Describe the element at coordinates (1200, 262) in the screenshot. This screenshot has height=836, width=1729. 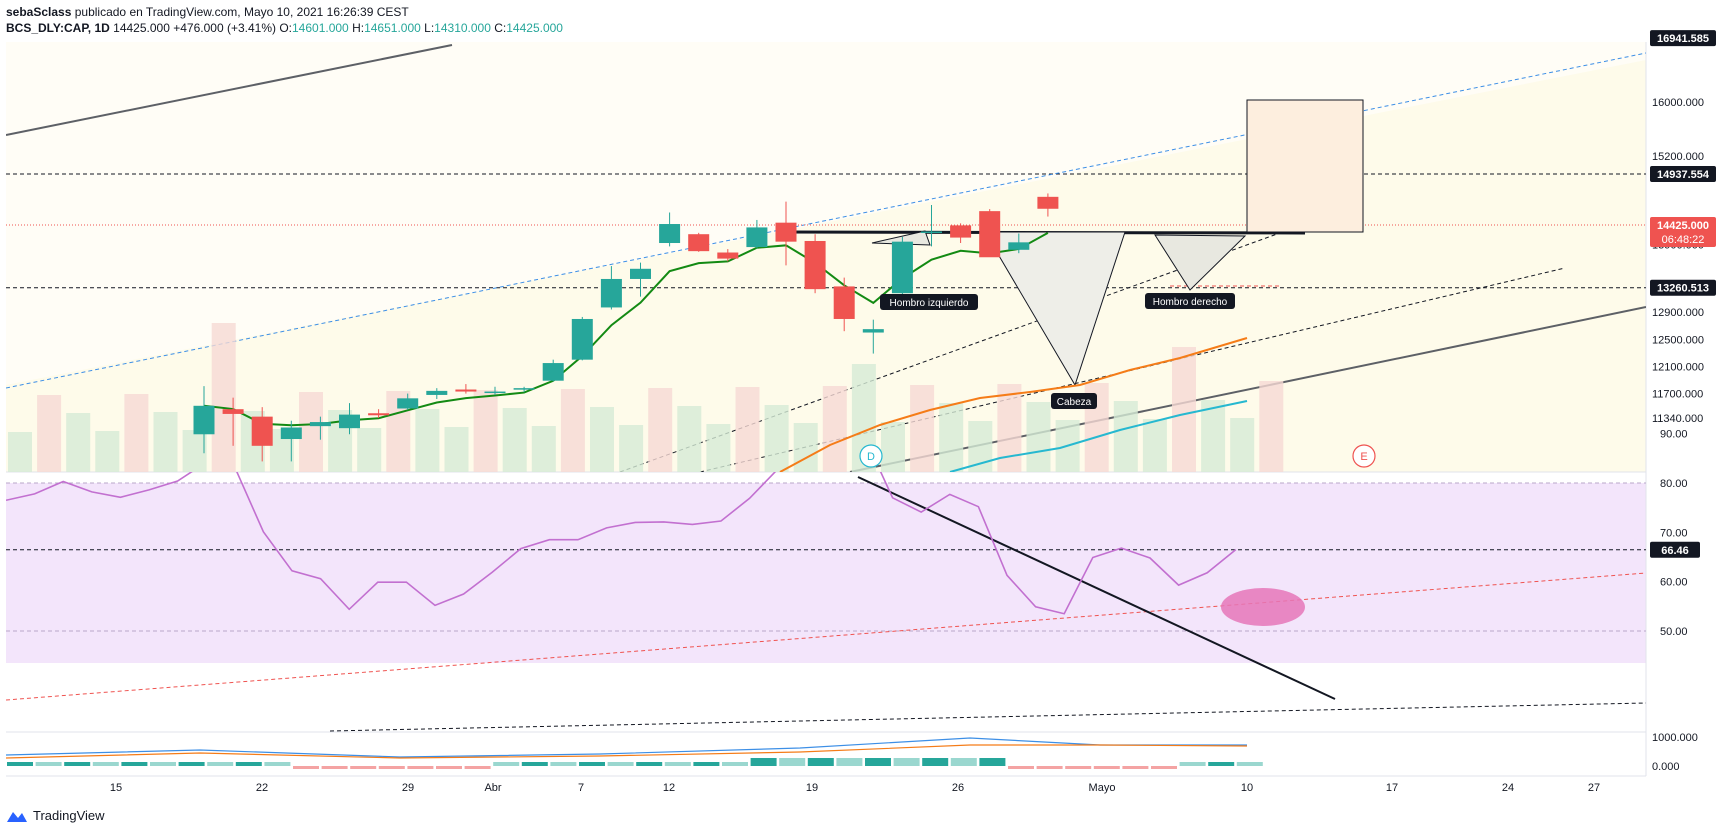
I see `right-shoulder-shape` at that location.